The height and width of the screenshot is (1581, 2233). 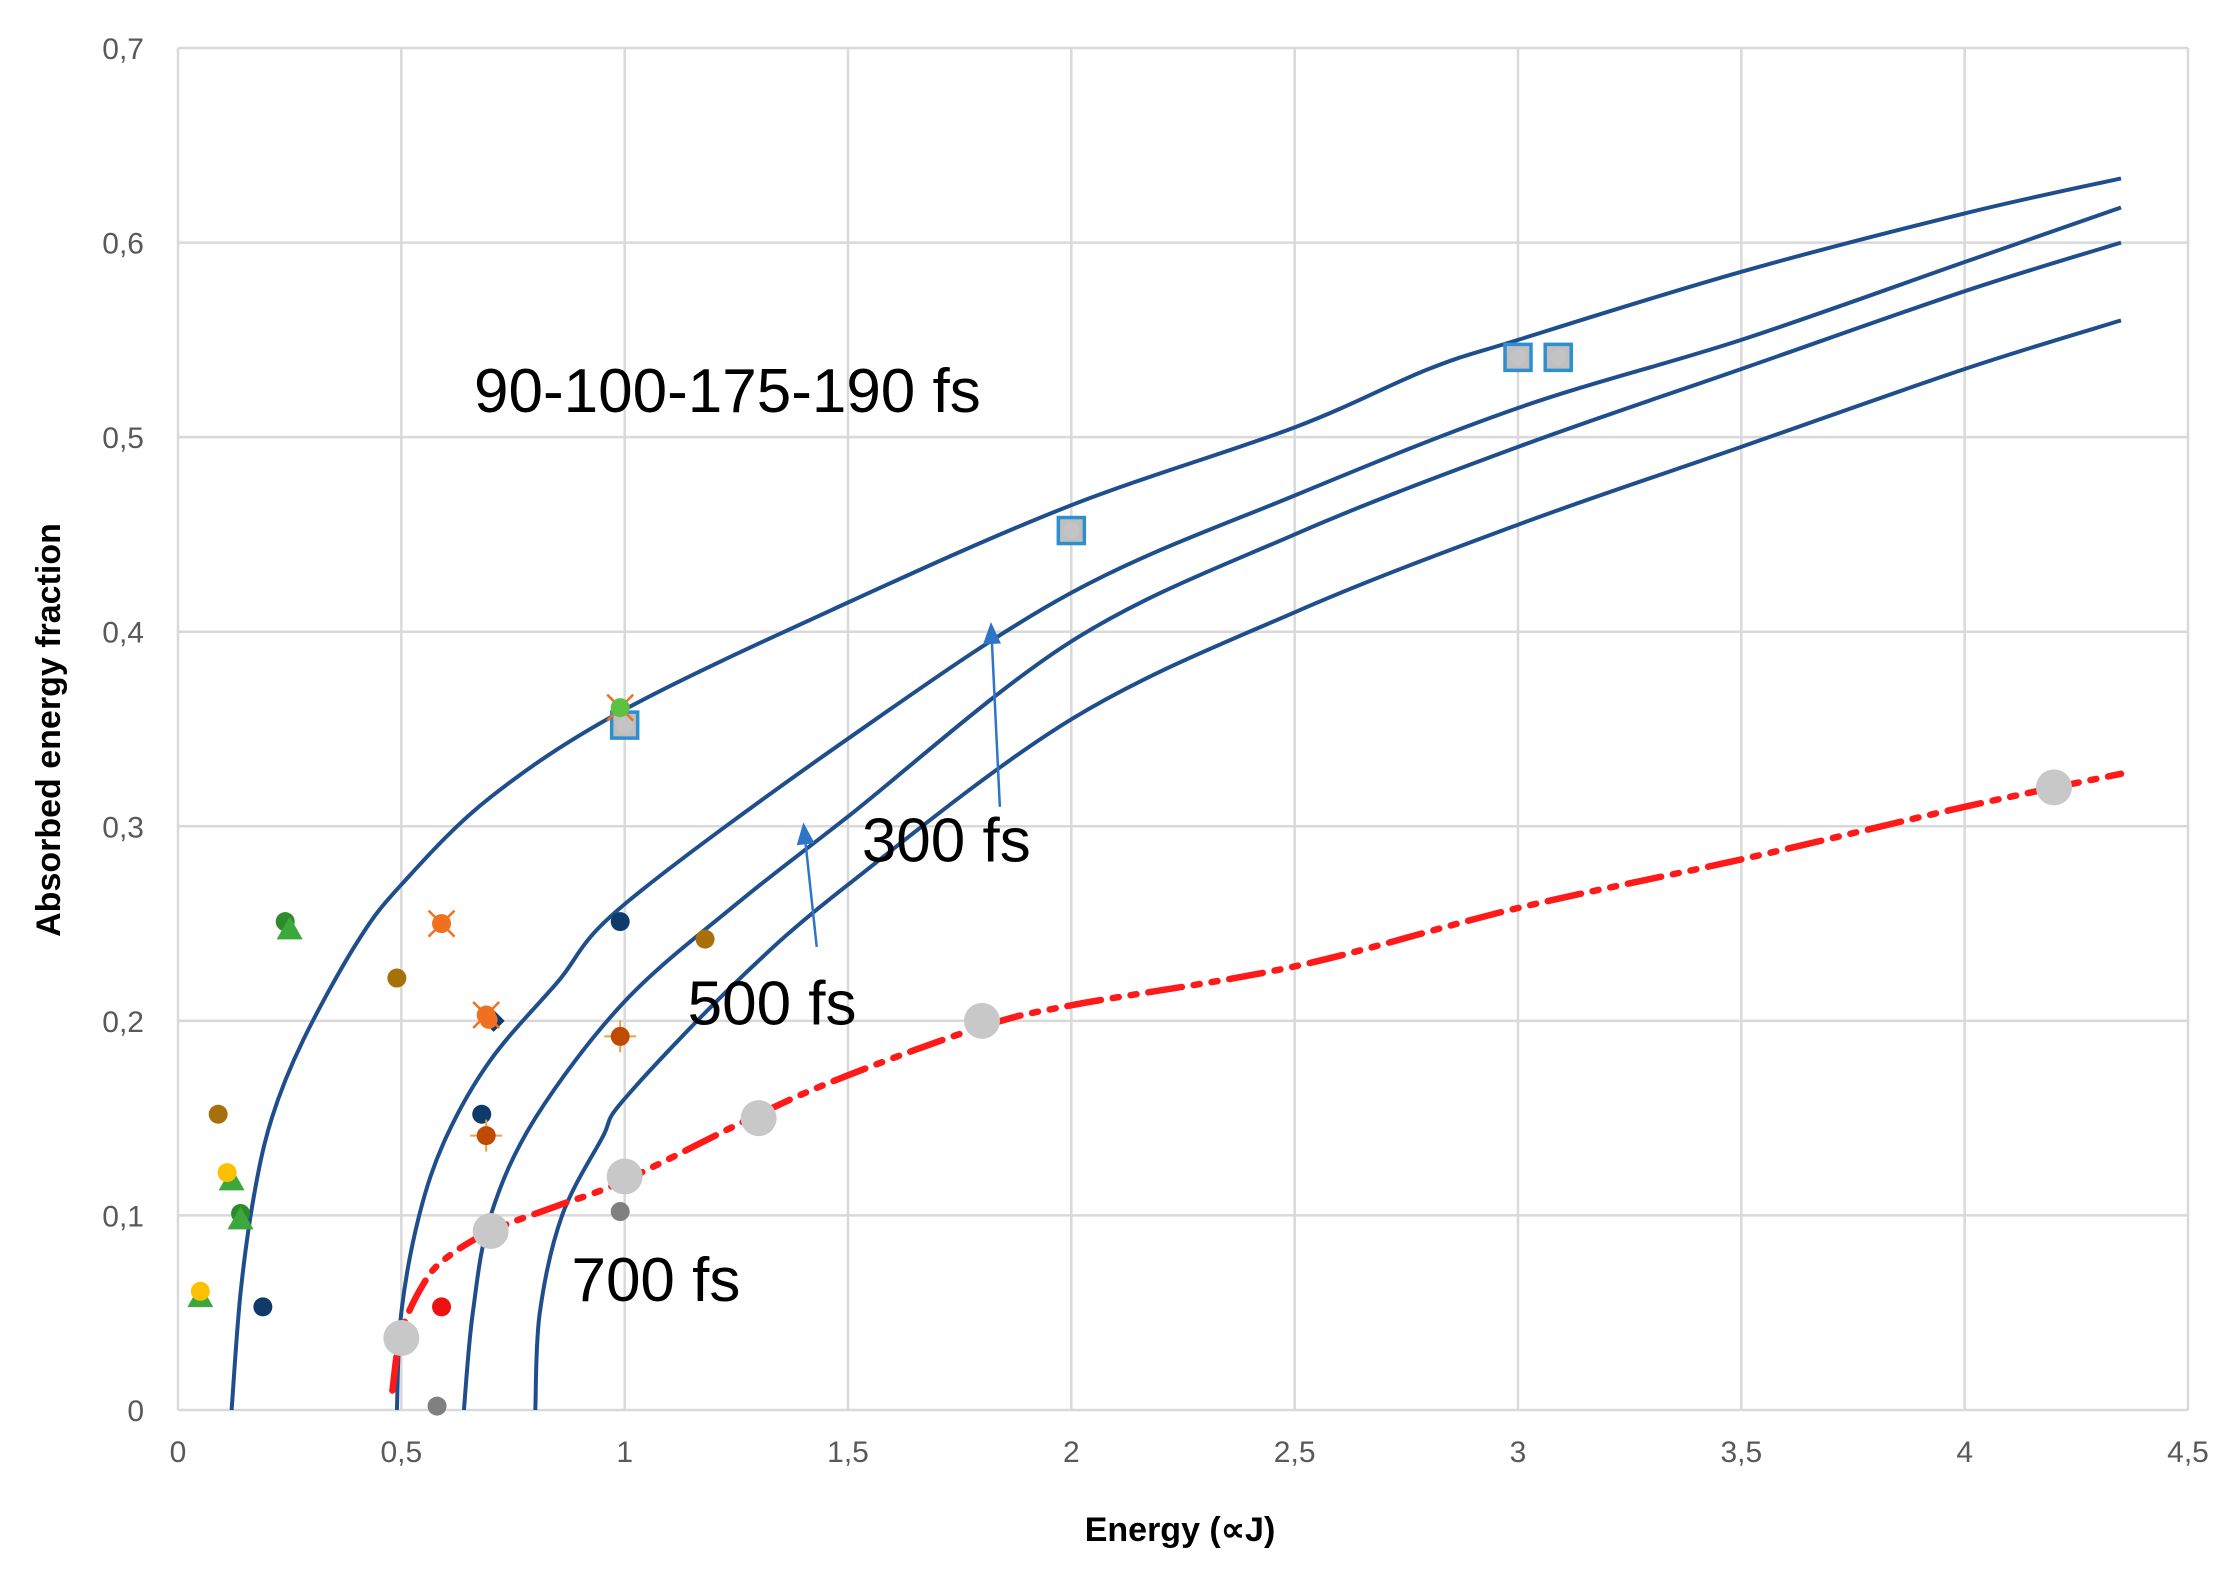 What do you see at coordinates (996, 725) in the screenshot?
I see `arrow-300fs-shaft` at bounding box center [996, 725].